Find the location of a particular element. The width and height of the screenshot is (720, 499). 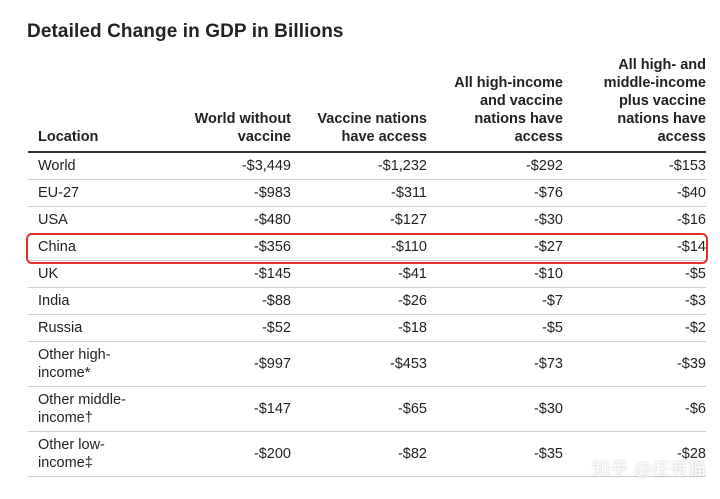

column-header-world-without-vaccine: World without vaccine is located at coordinates (229, 104).